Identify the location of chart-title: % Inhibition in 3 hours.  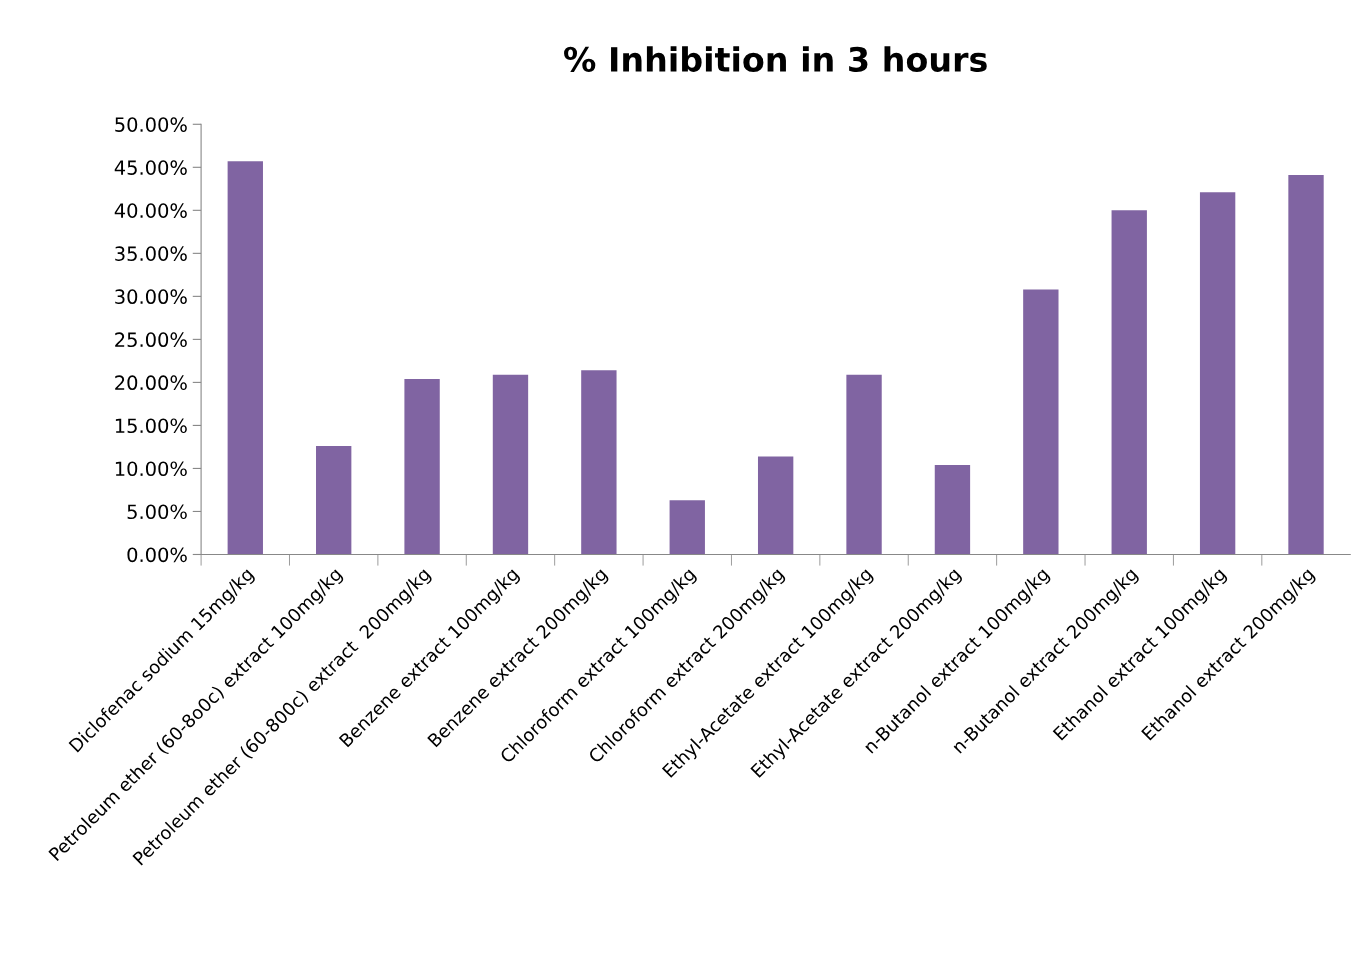
(775, 59).